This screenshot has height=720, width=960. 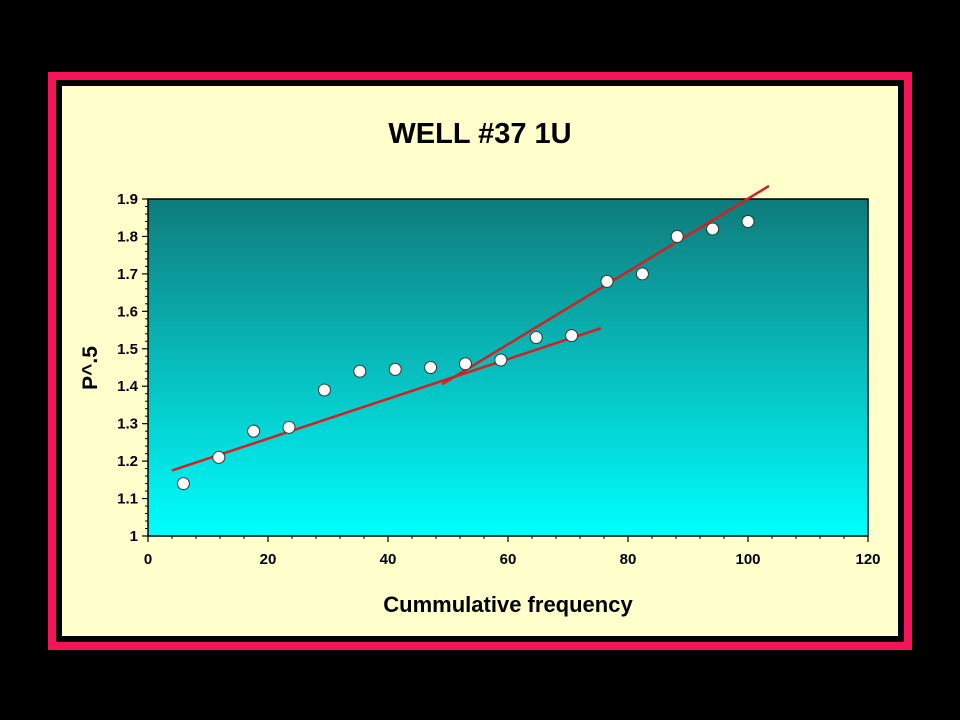 What do you see at coordinates (127, 461) in the screenshot?
I see `y-tick-label: 1.2` at bounding box center [127, 461].